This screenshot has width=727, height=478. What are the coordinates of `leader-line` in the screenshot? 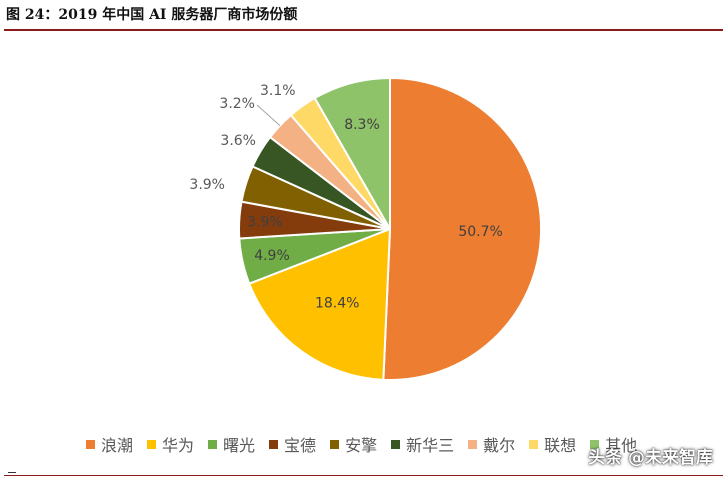 It's located at (268, 115).